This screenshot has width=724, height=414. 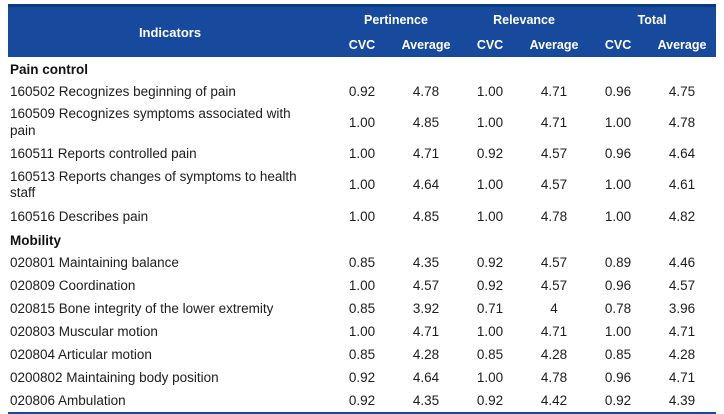 I want to click on relevance-cvc-value: 0.85, so click(x=490, y=355).